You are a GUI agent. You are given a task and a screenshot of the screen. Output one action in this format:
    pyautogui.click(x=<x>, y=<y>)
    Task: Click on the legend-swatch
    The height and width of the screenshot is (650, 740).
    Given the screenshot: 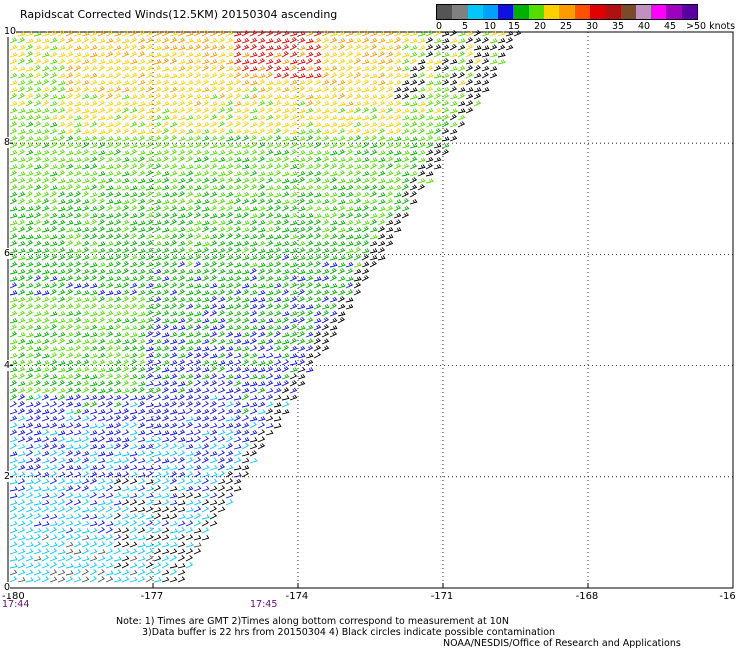 What is the action you would take?
    pyautogui.click(x=552, y=12)
    